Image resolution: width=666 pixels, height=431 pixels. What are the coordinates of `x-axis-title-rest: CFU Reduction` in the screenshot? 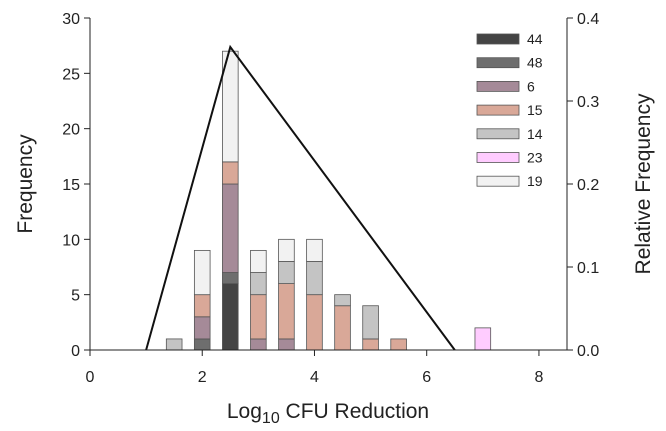 It's located at (354, 411).